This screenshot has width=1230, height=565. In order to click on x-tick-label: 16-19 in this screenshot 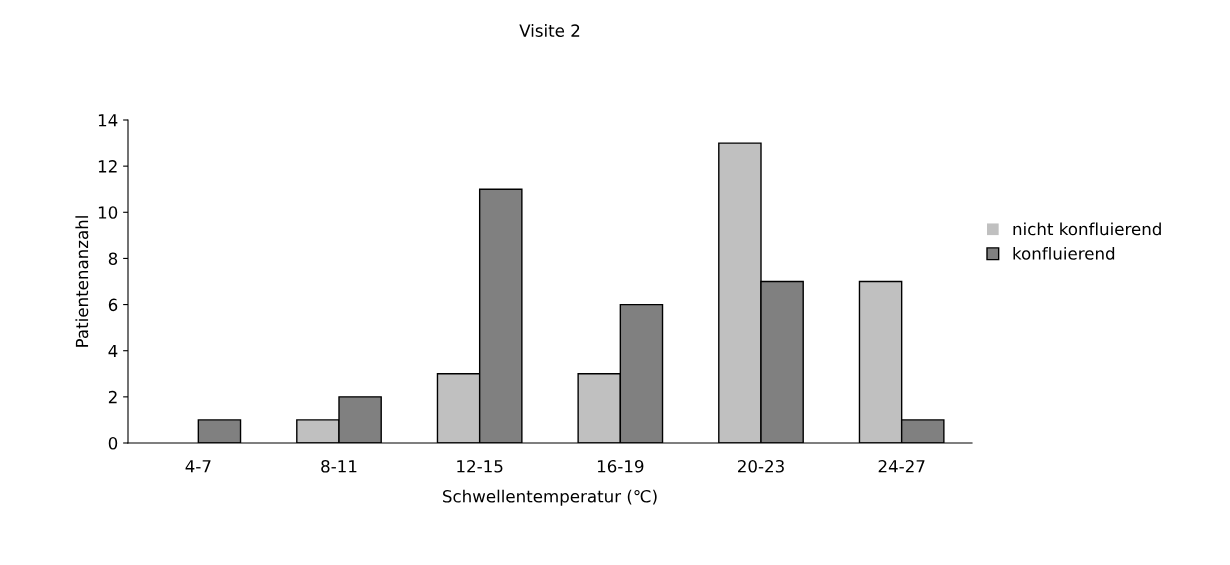, I will do `click(620, 466)`.